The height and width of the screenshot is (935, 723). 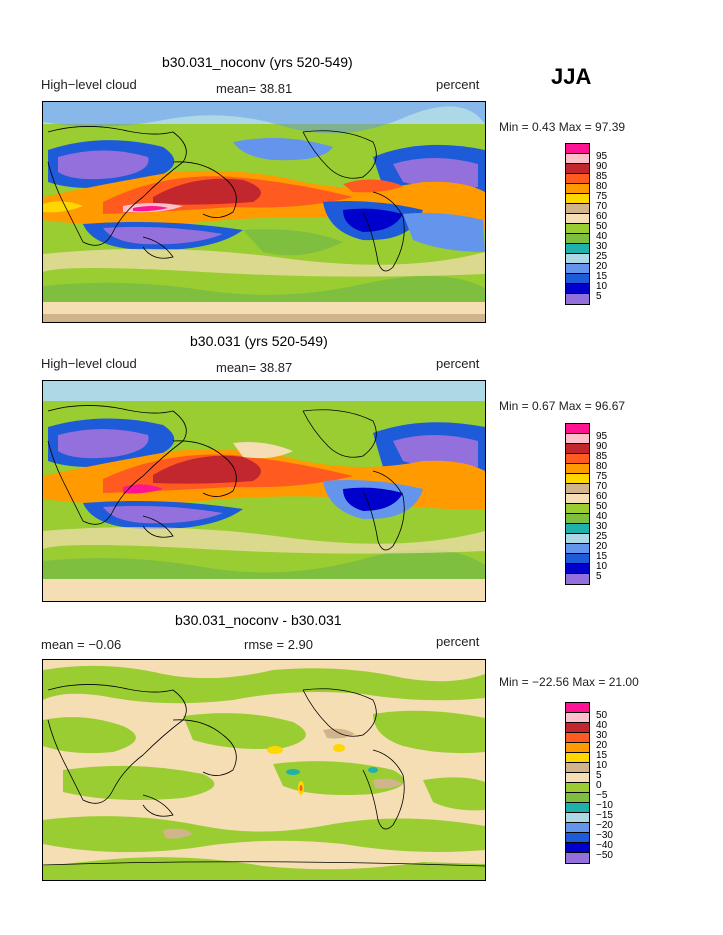 I want to click on colorbar-label: −40, so click(x=604, y=845).